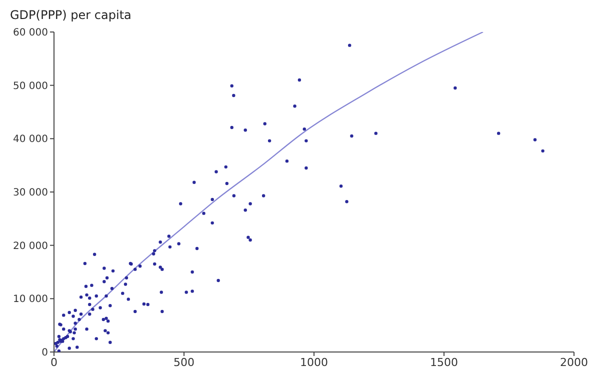 This screenshot has width=600, height=384. I want to click on y-tick-label: 30 000, so click(30, 193).